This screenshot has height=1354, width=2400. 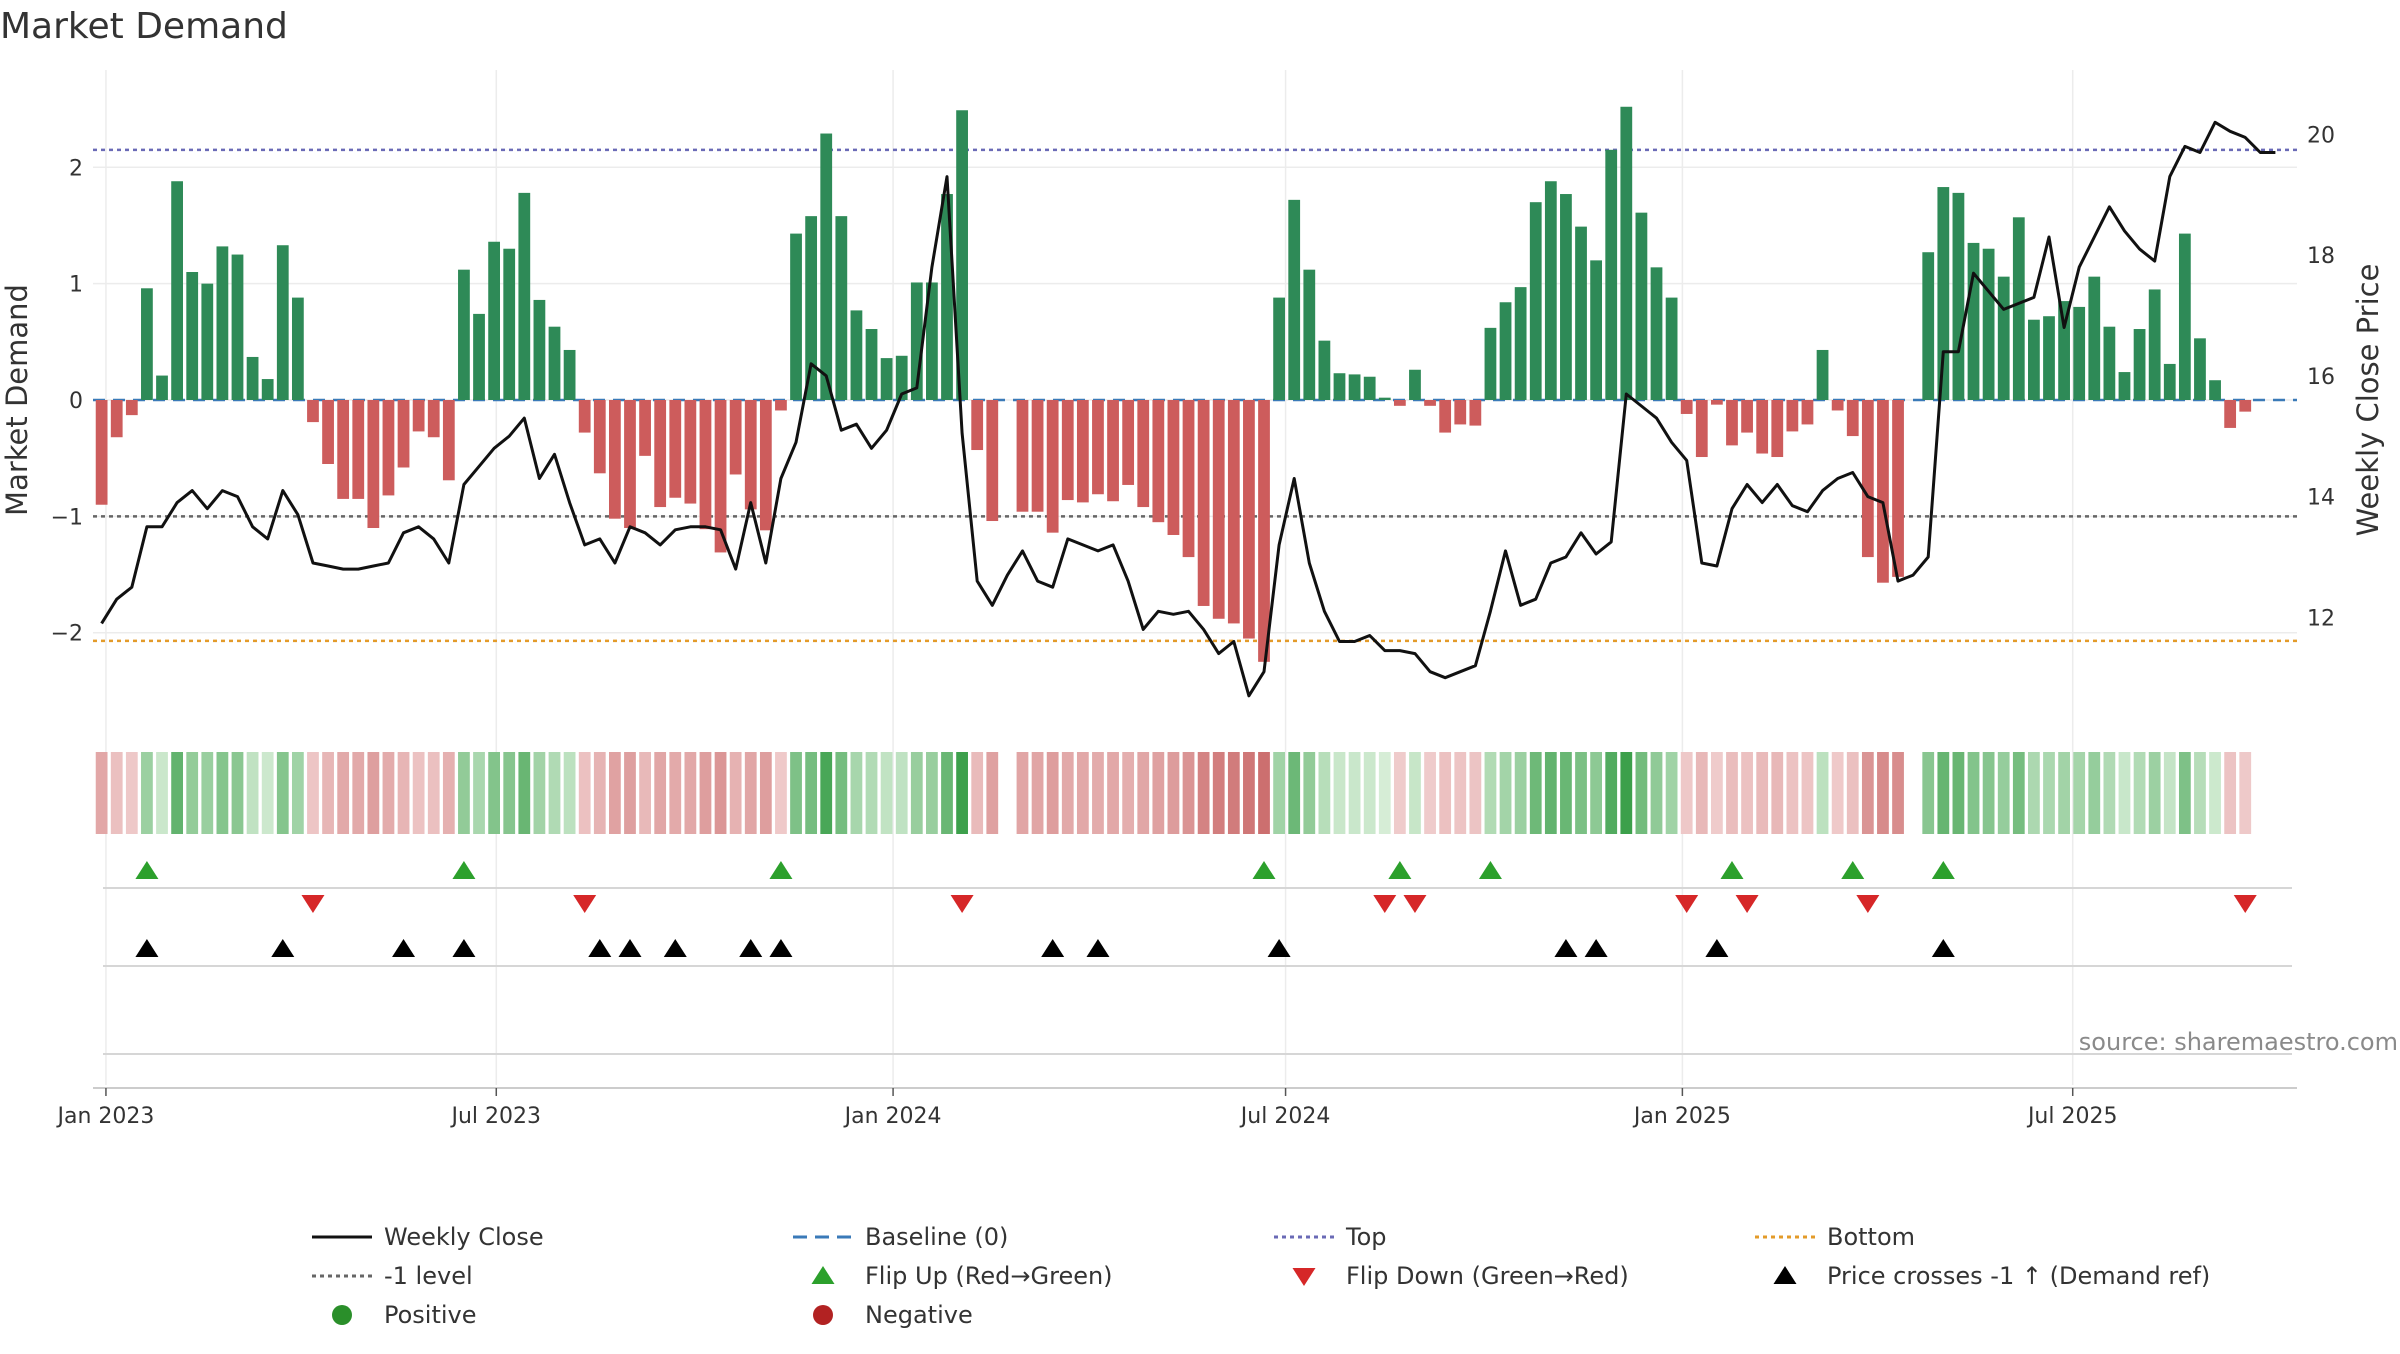 What do you see at coordinates (104, 1116) in the screenshot?
I see `x-tick-label: Jan 2023` at bounding box center [104, 1116].